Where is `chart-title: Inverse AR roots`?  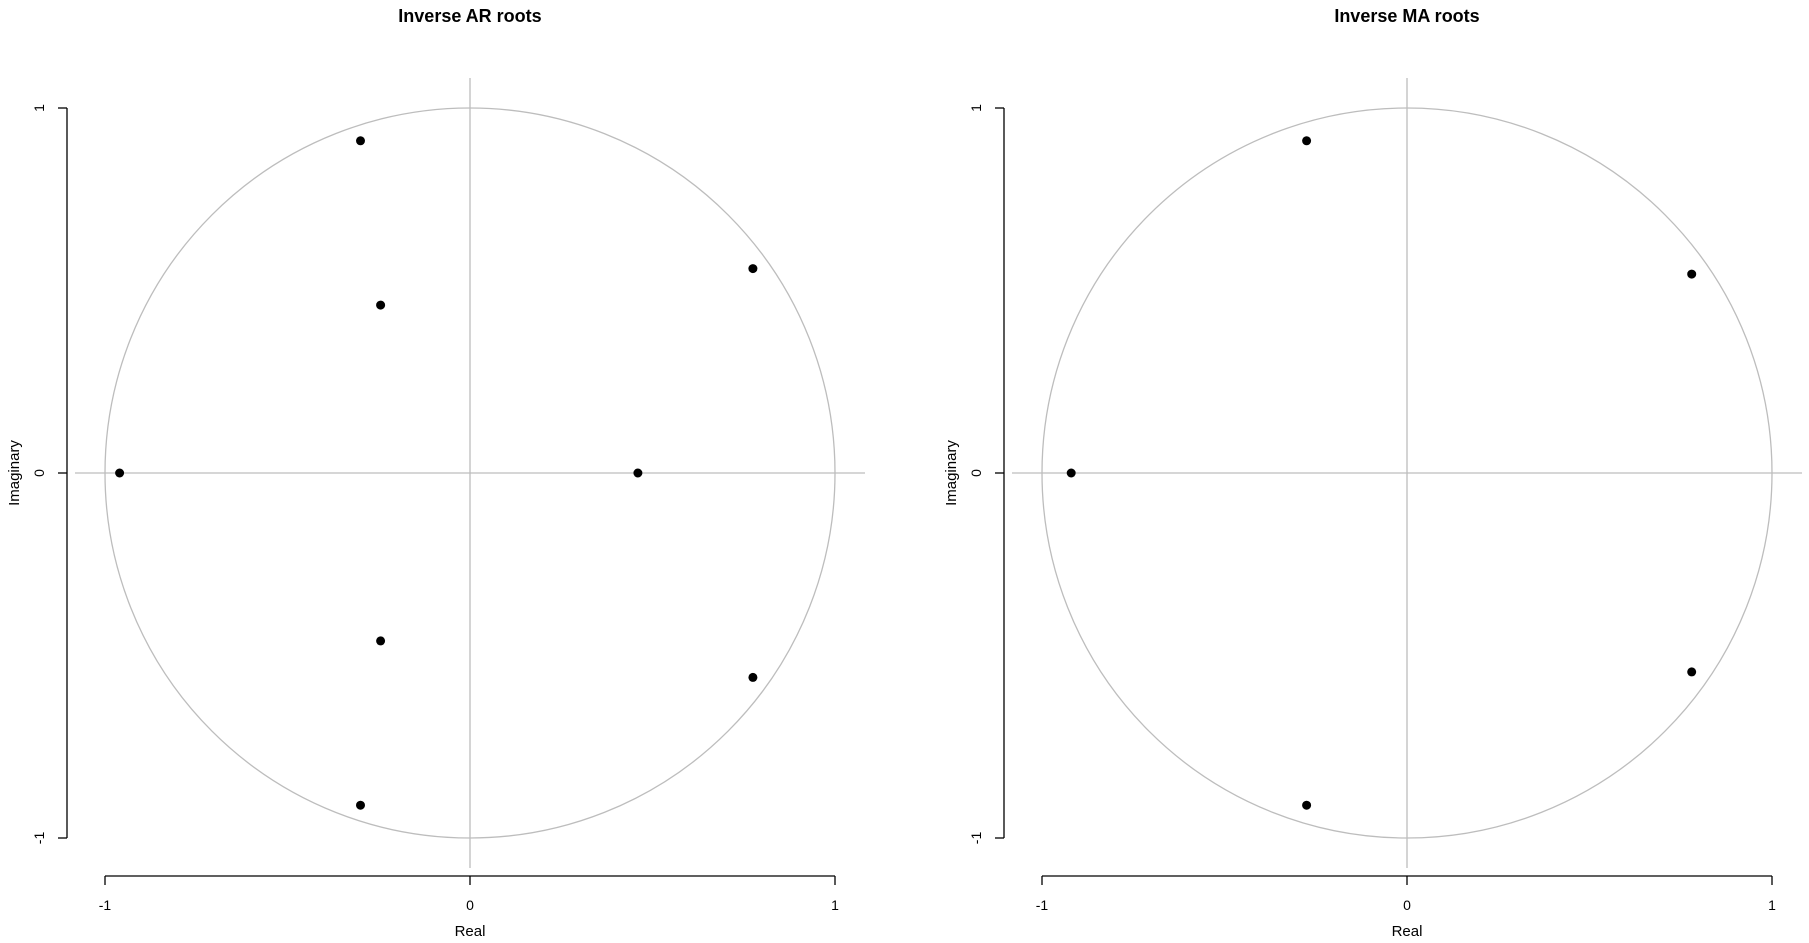
chart-title: Inverse AR roots is located at coordinates (469, 16).